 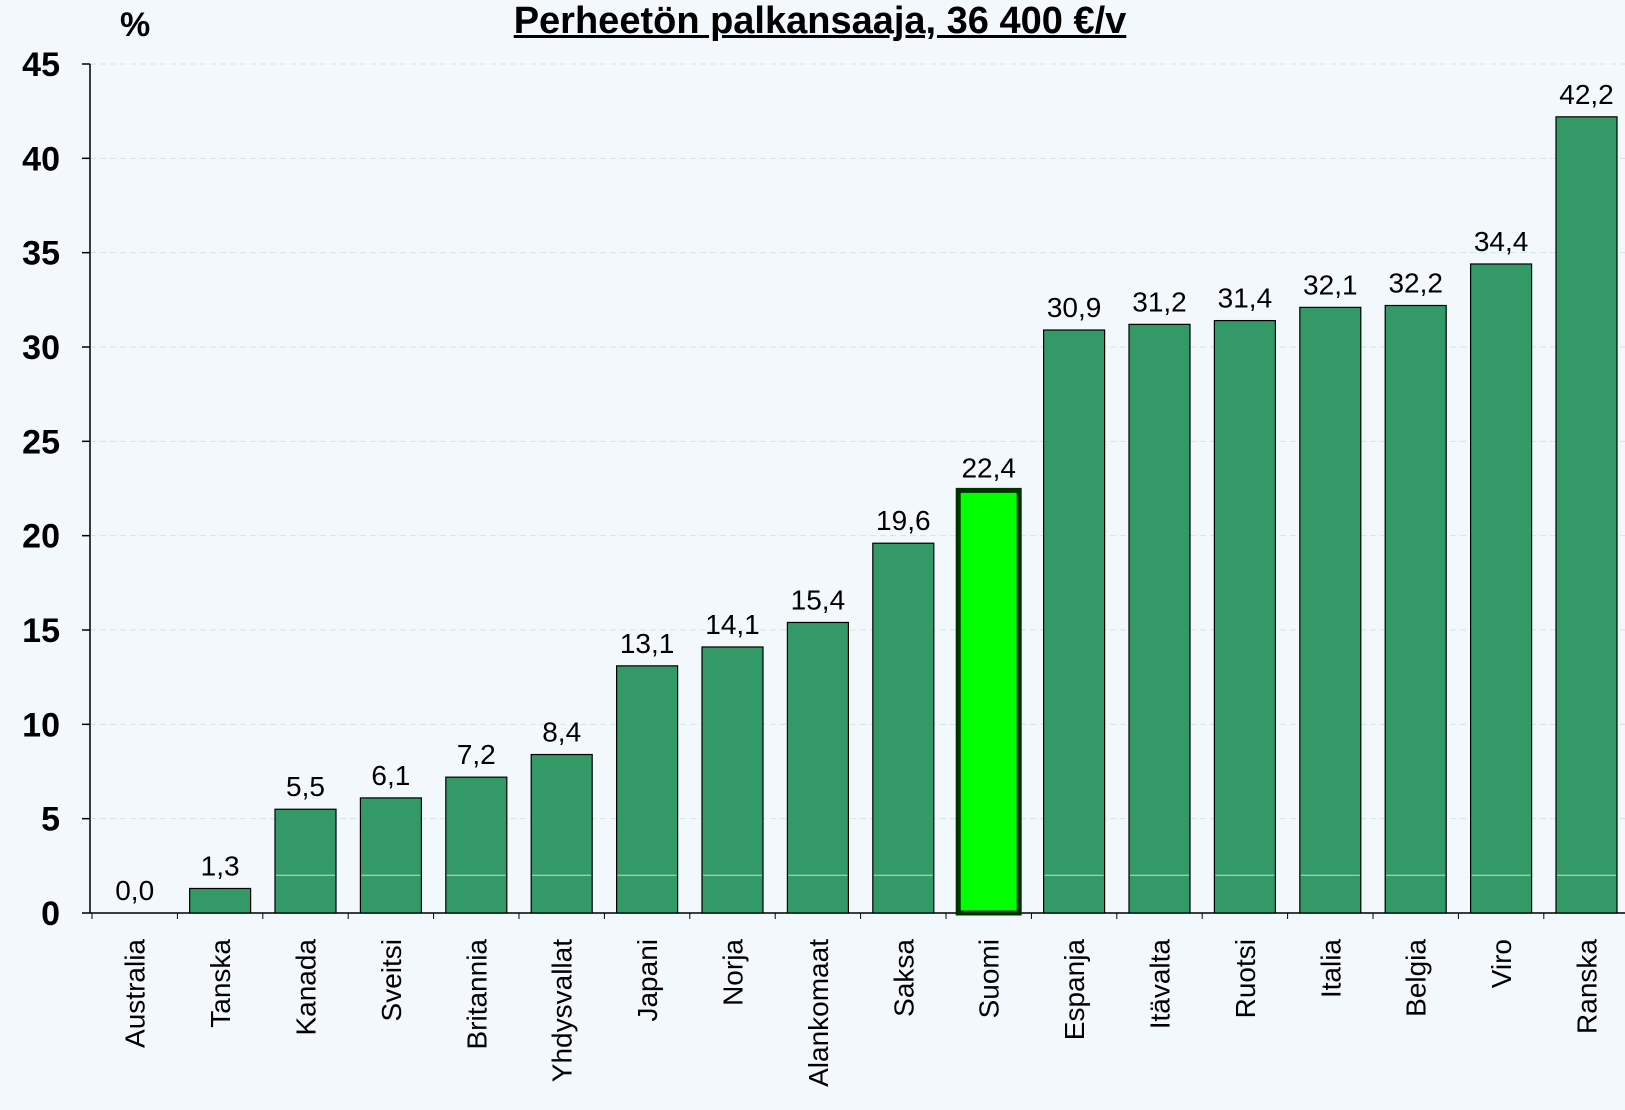 What do you see at coordinates (41, 631) in the screenshot?
I see `y-tick-label: 15` at bounding box center [41, 631].